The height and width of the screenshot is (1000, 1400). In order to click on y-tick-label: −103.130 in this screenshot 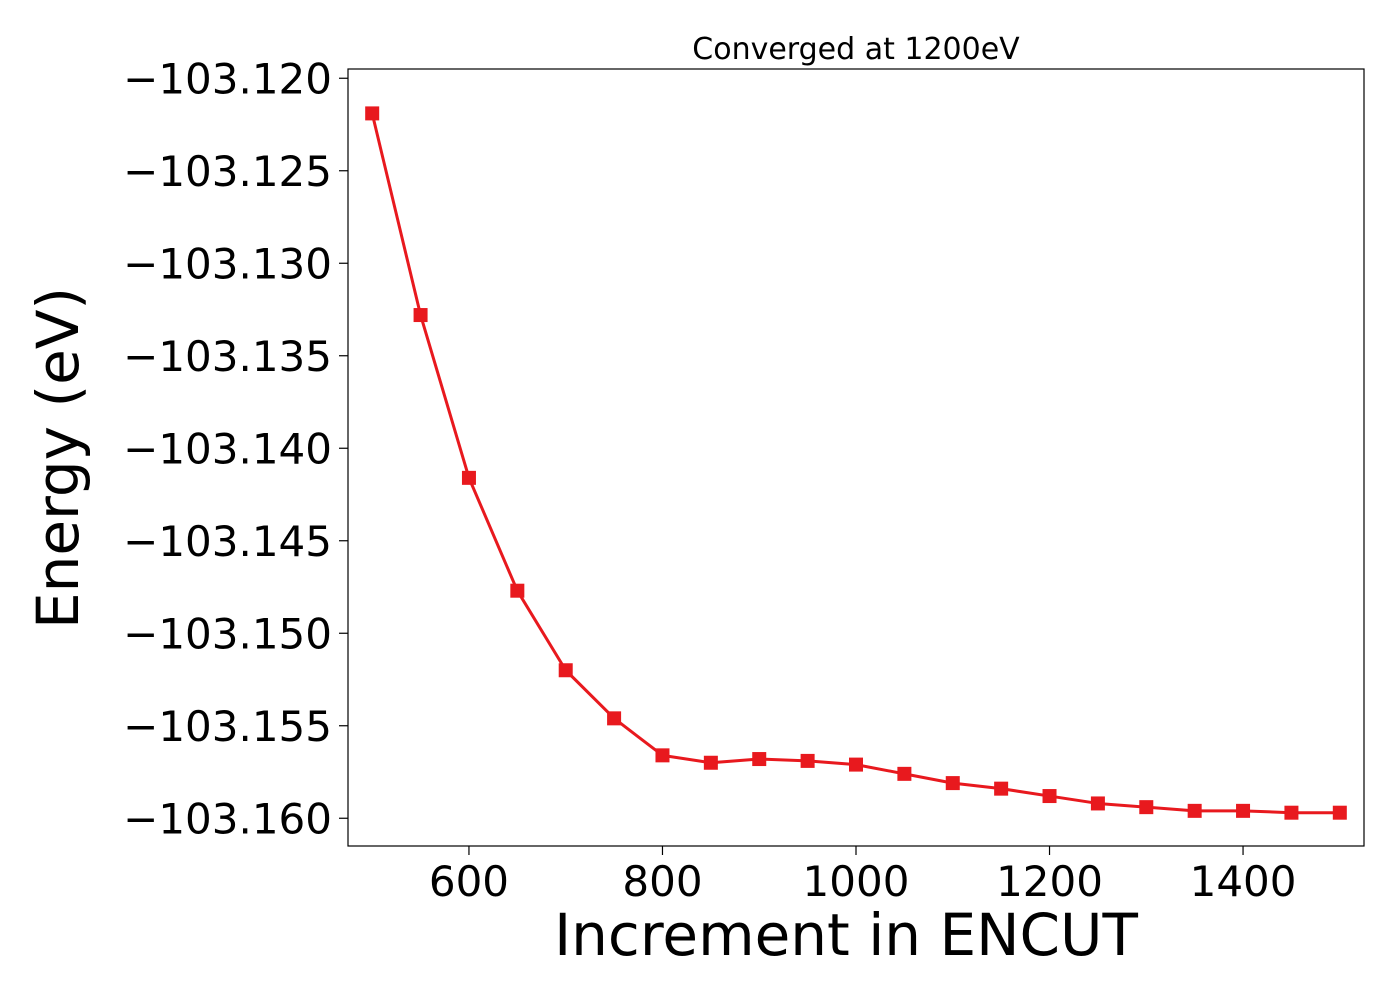, I will do `click(227, 263)`.